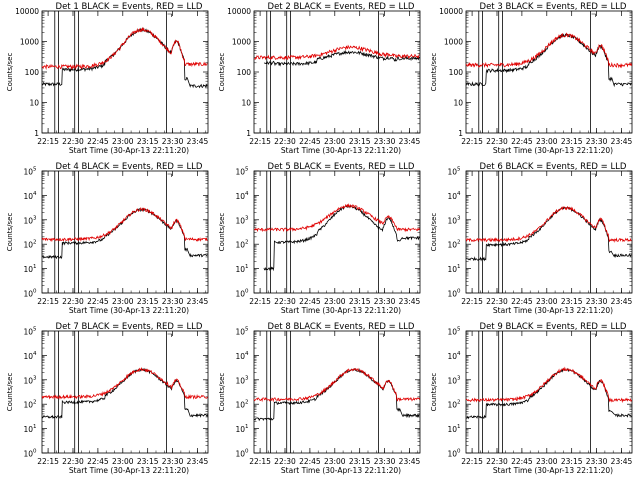  Describe the element at coordinates (129, 327) in the screenshot. I see `chart-title: Det 7 BLACK = Events, RED = LLD` at that location.